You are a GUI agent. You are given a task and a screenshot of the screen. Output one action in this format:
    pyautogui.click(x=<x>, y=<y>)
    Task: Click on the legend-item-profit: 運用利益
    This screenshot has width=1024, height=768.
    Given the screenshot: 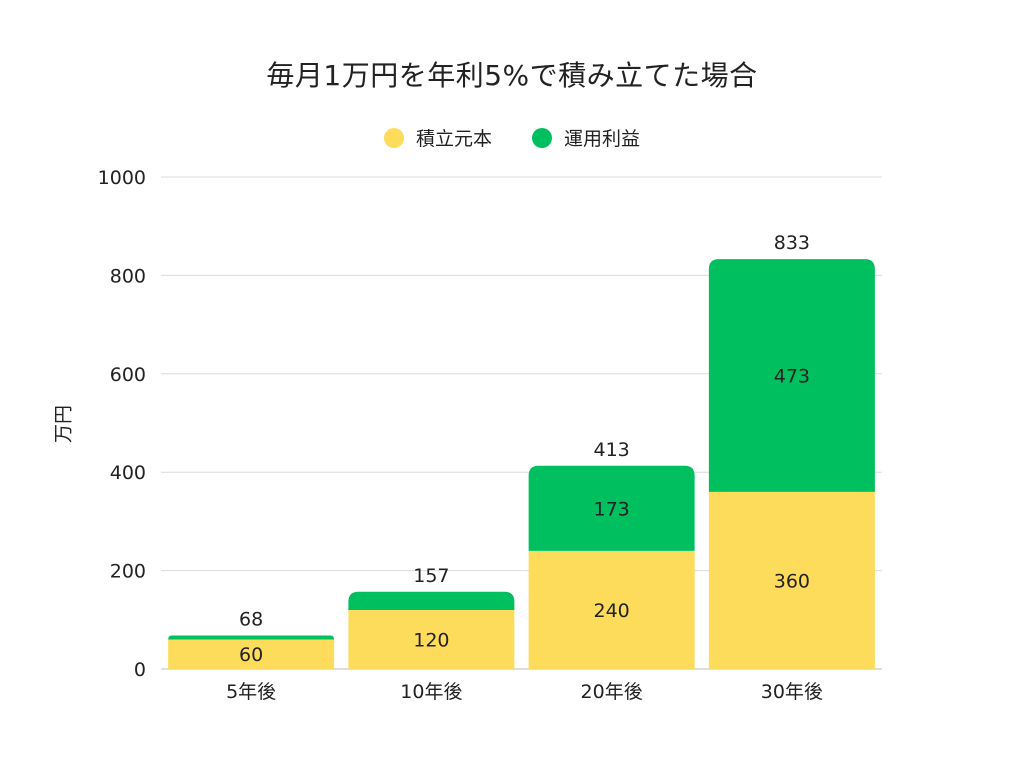 What is the action you would take?
    pyautogui.click(x=586, y=137)
    